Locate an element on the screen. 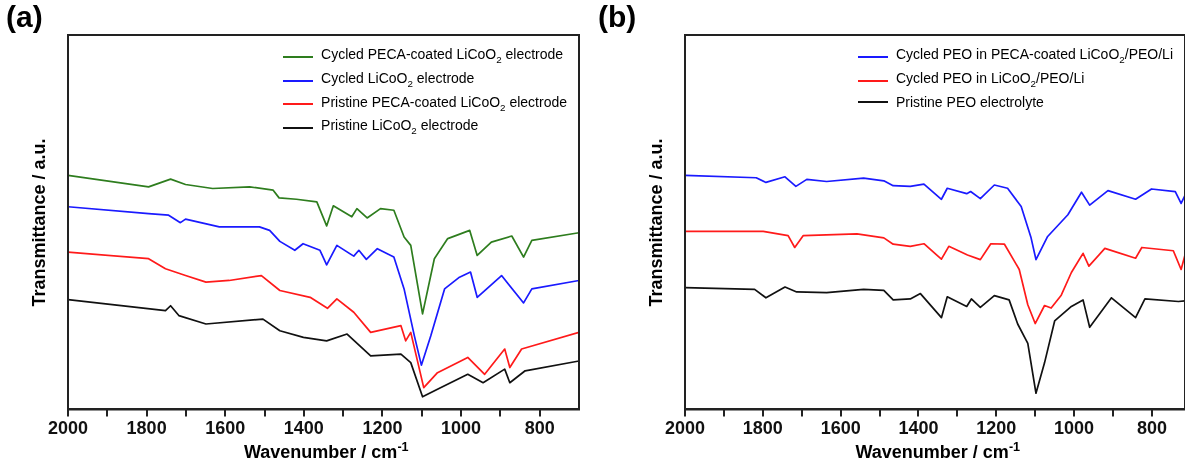  chart-title: (b) is located at coordinates (617, 17).